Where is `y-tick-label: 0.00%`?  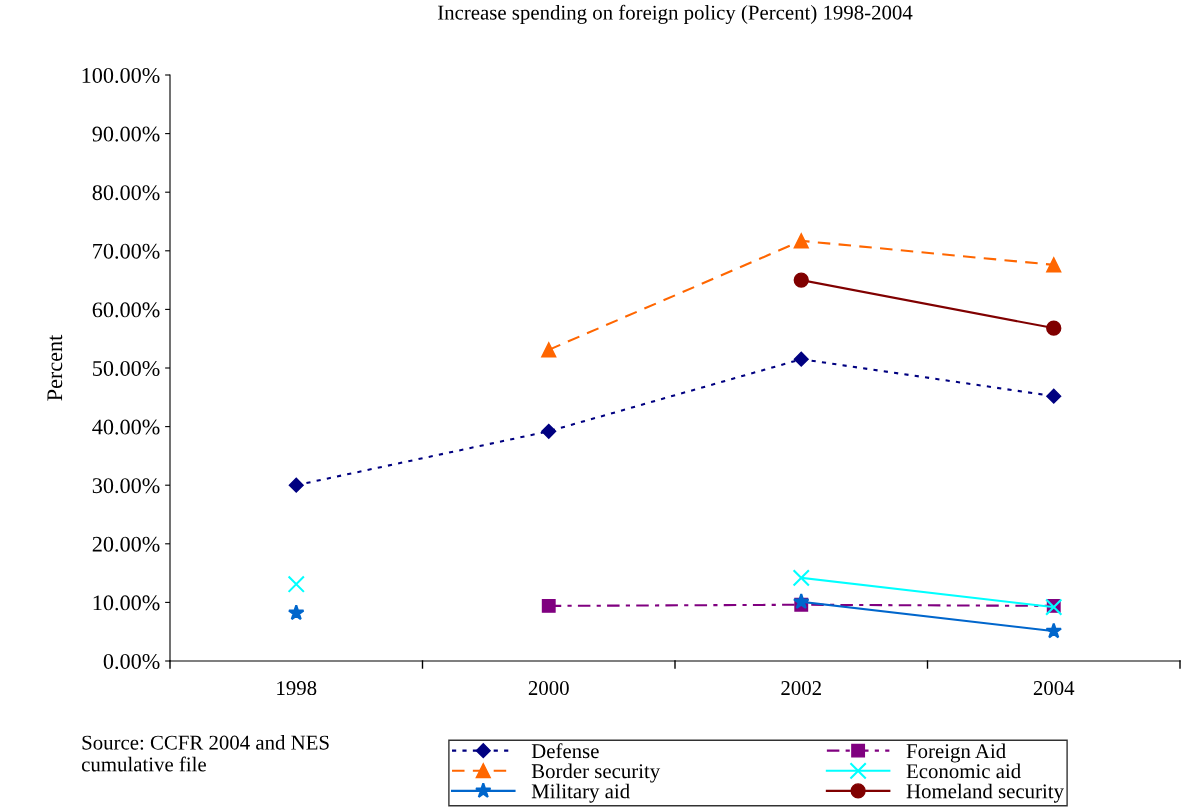
y-tick-label: 0.00% is located at coordinates (131, 661).